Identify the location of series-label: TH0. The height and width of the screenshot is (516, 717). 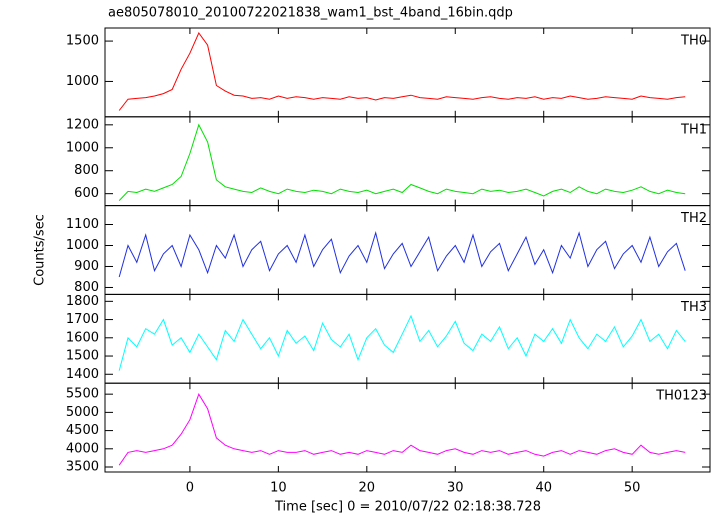
(693, 41).